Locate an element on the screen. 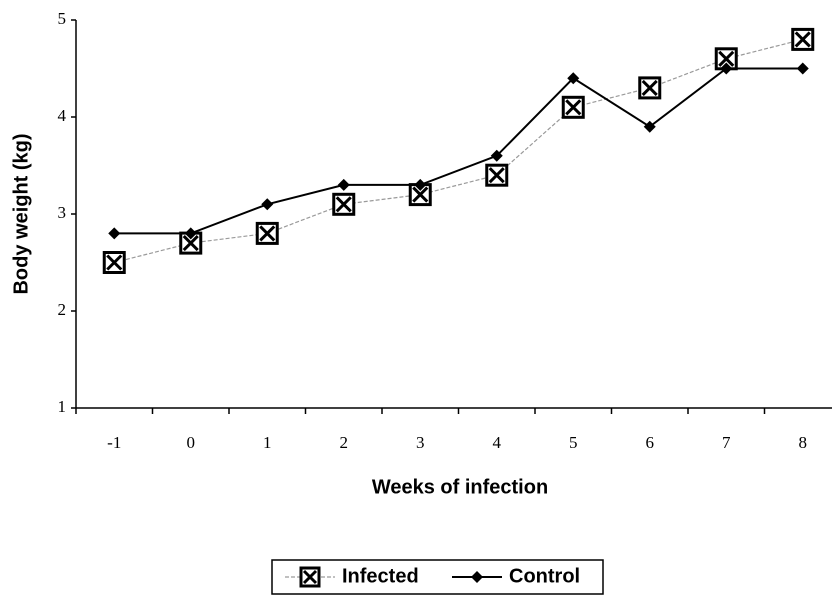  x-tick-label: 6 is located at coordinates (650, 442).